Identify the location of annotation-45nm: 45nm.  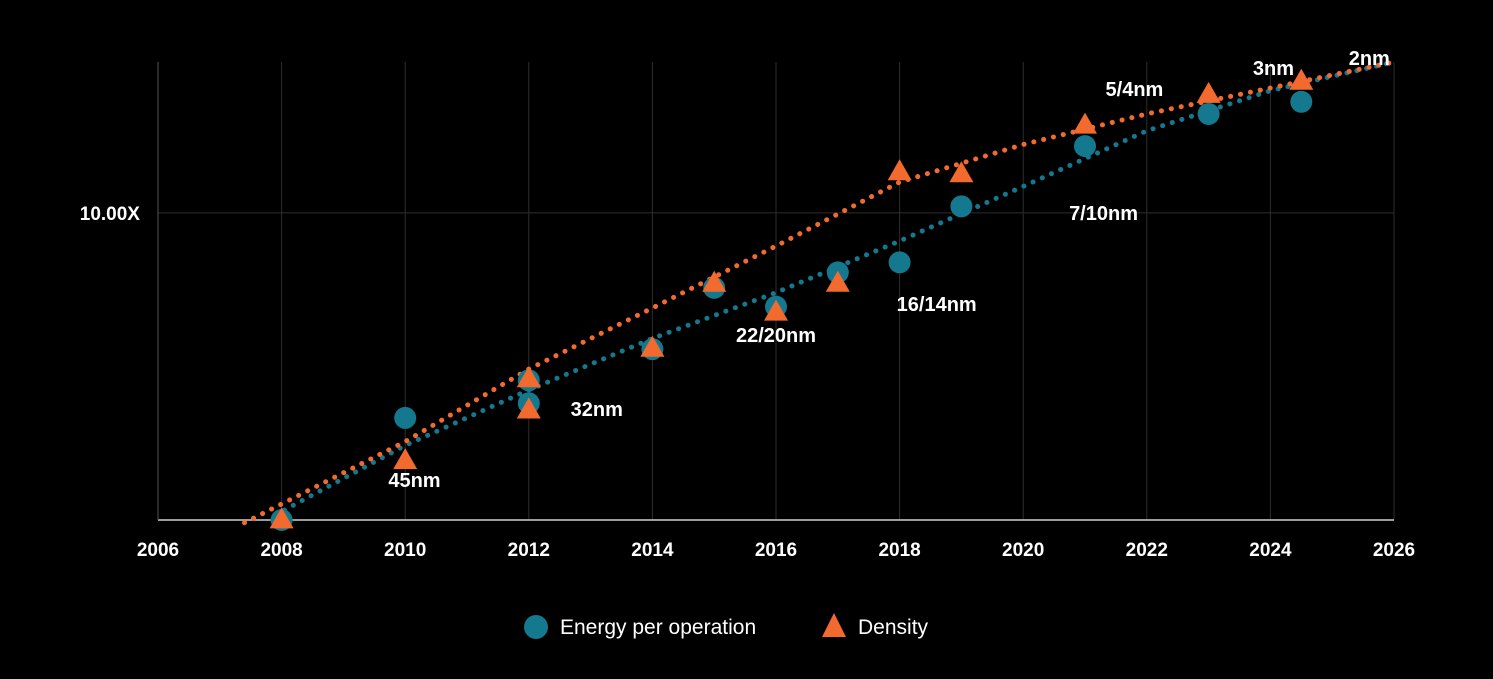
(414, 481).